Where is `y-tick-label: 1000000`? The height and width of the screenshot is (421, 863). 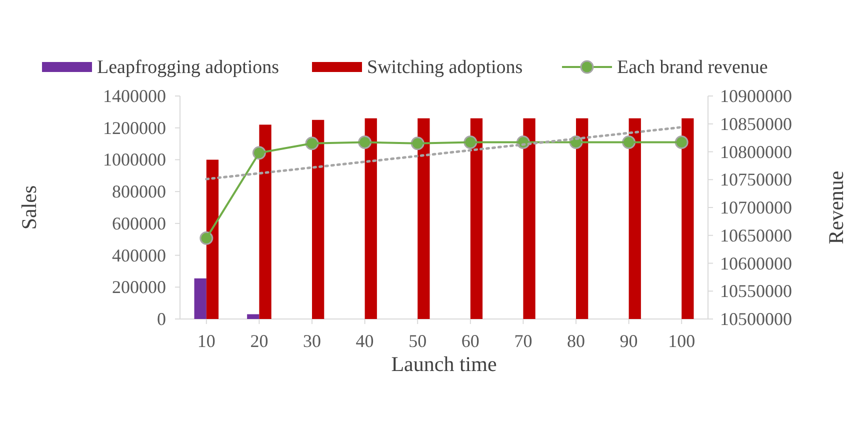 y-tick-label: 1000000 is located at coordinates (134, 160).